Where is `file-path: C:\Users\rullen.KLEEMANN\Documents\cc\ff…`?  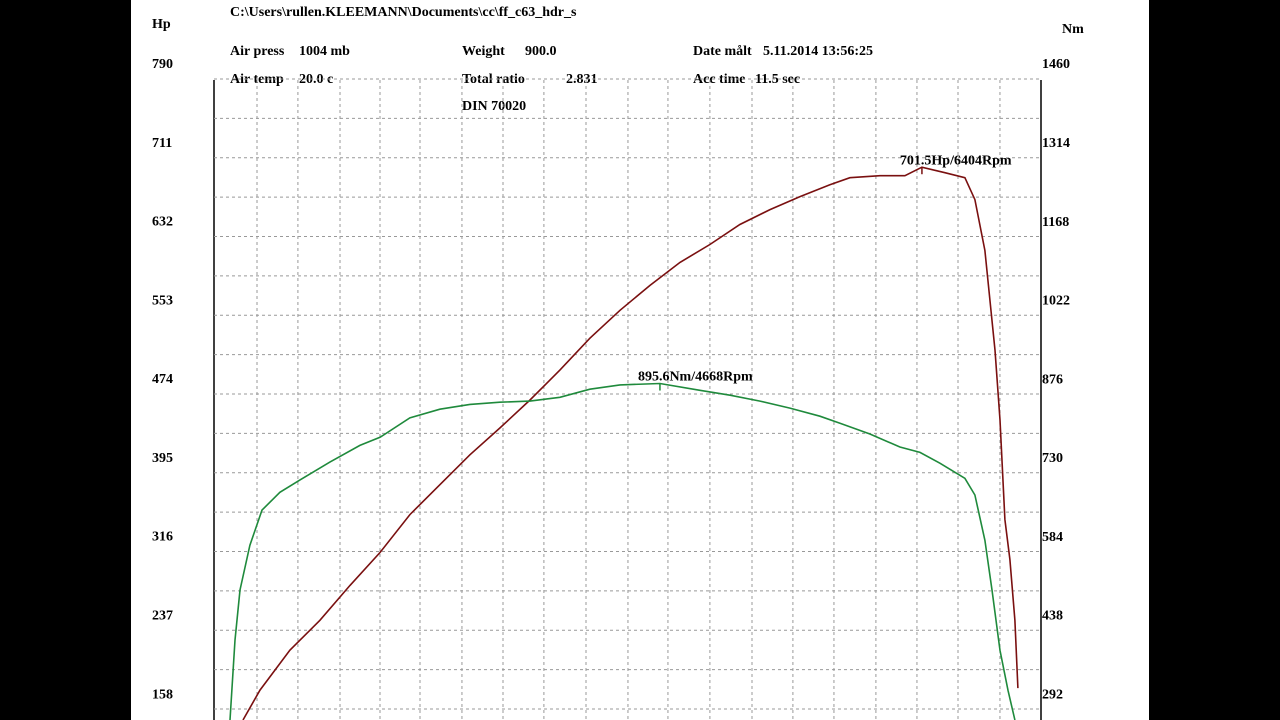
file-path: C:\Users\rullen.KLEEMANN\Documents\cc\ff… is located at coordinates (403, 12).